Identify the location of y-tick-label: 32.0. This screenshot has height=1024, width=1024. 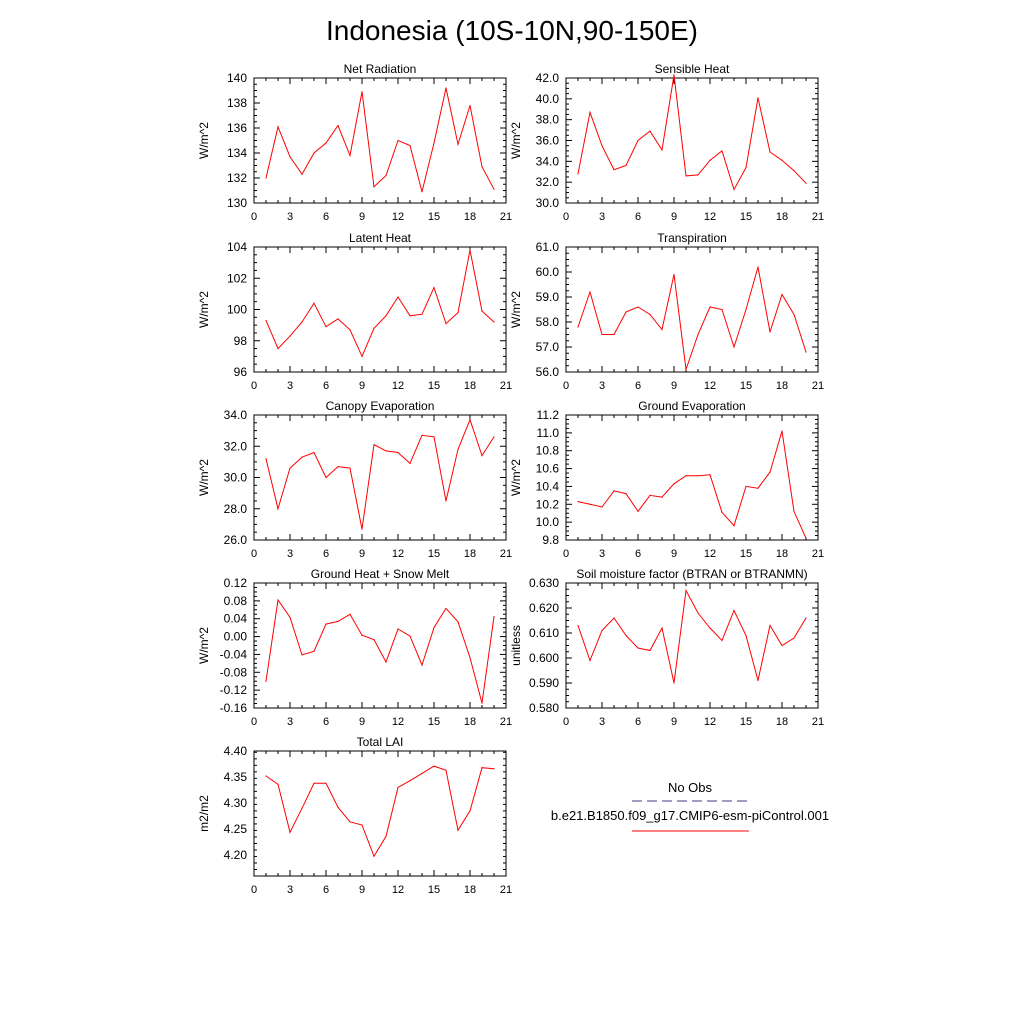
(236, 446).